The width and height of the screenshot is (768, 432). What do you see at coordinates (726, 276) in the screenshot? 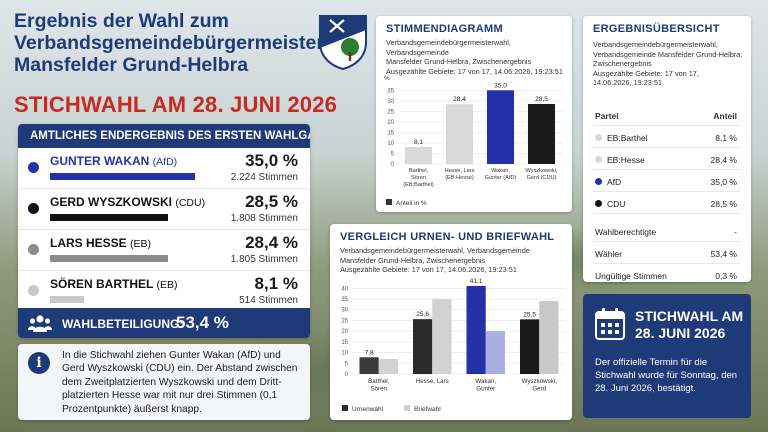
I see `stat-value: 0,3 %` at bounding box center [726, 276].